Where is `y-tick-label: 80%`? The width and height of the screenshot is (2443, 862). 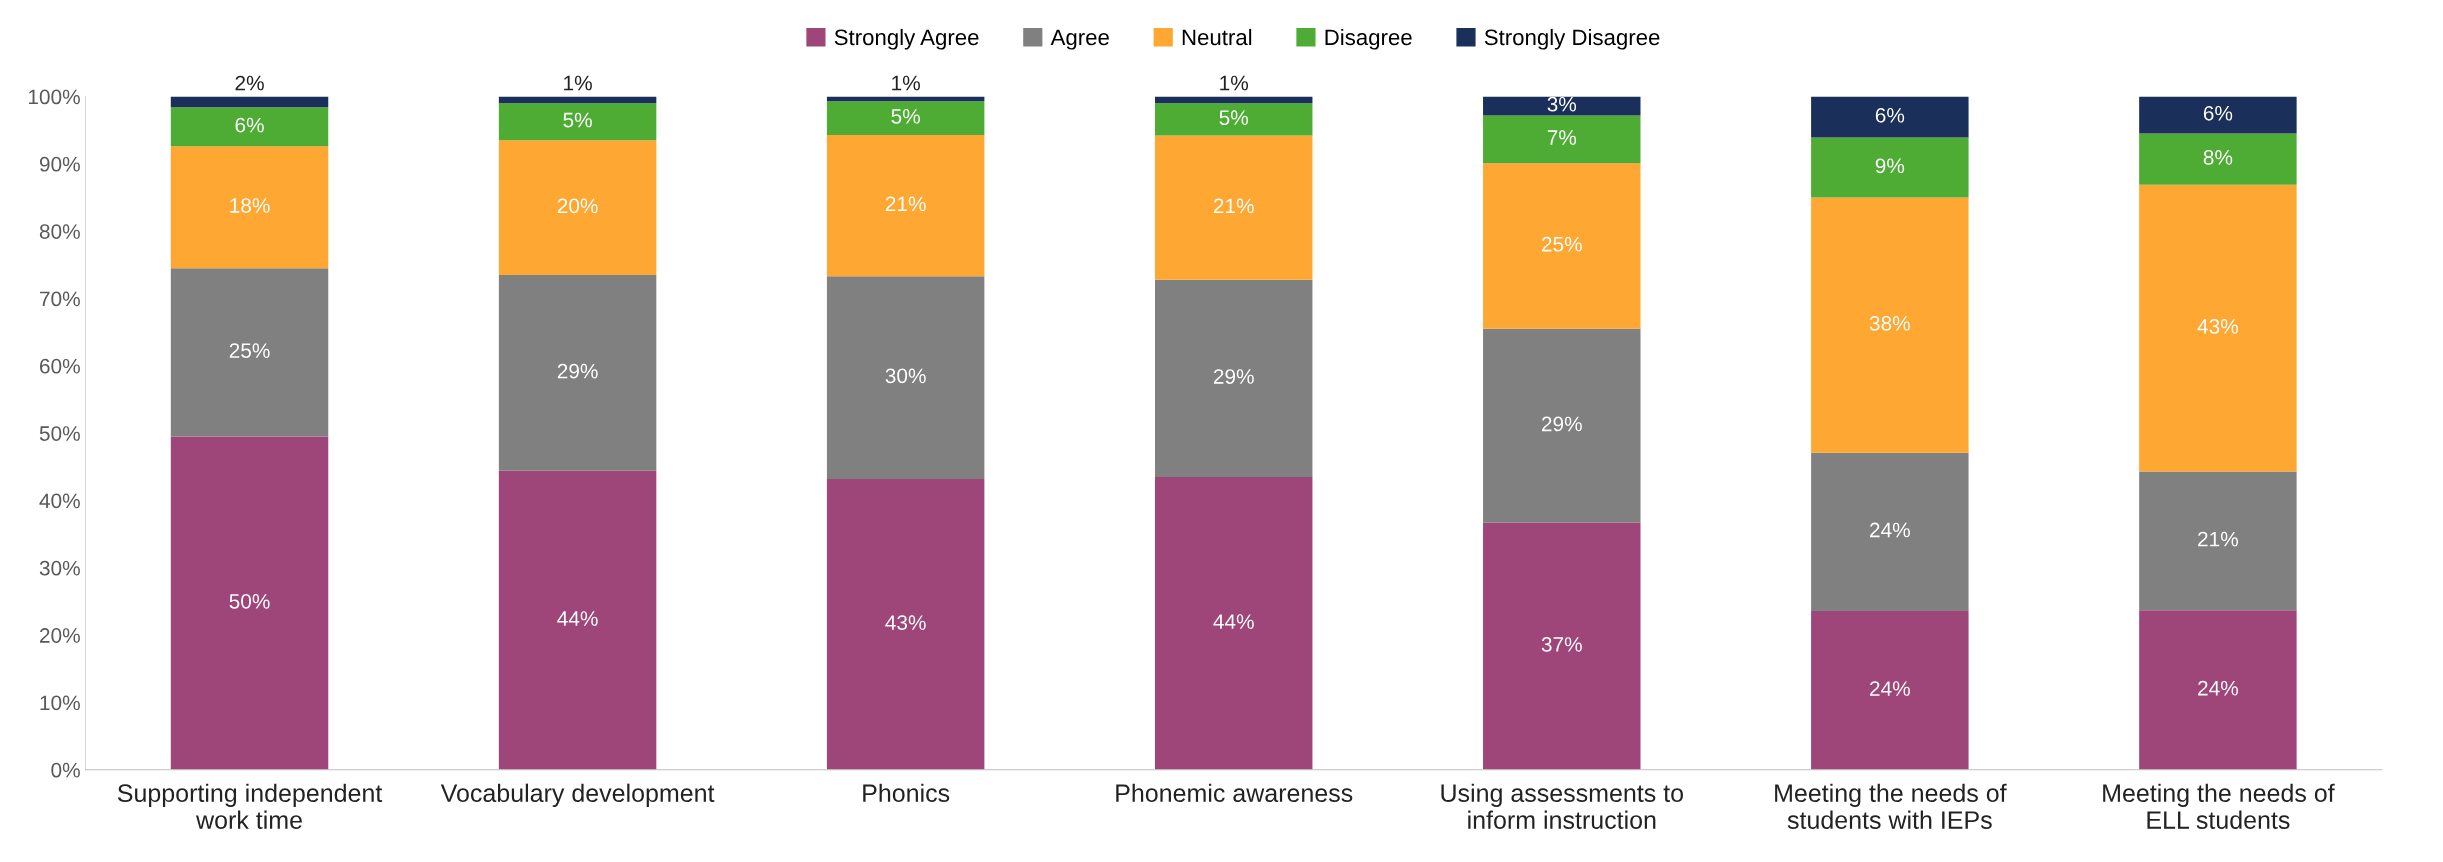 y-tick-label: 80% is located at coordinates (59, 231).